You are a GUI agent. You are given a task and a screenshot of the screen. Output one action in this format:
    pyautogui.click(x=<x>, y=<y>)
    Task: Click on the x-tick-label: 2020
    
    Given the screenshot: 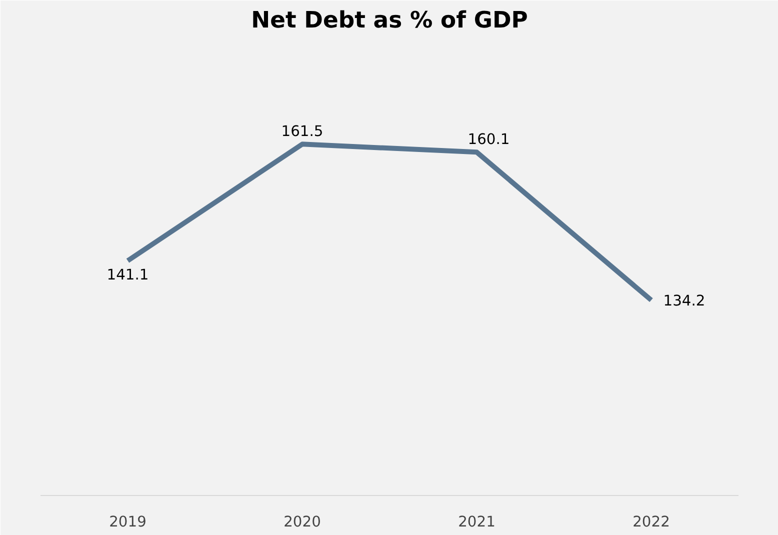 What is the action you would take?
    pyautogui.click(x=302, y=522)
    